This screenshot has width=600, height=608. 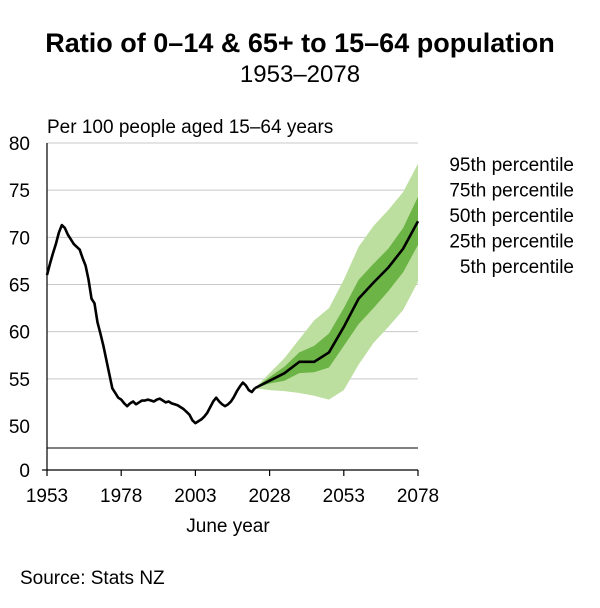 I want to click on x-tick-label: 2053, so click(x=344, y=496).